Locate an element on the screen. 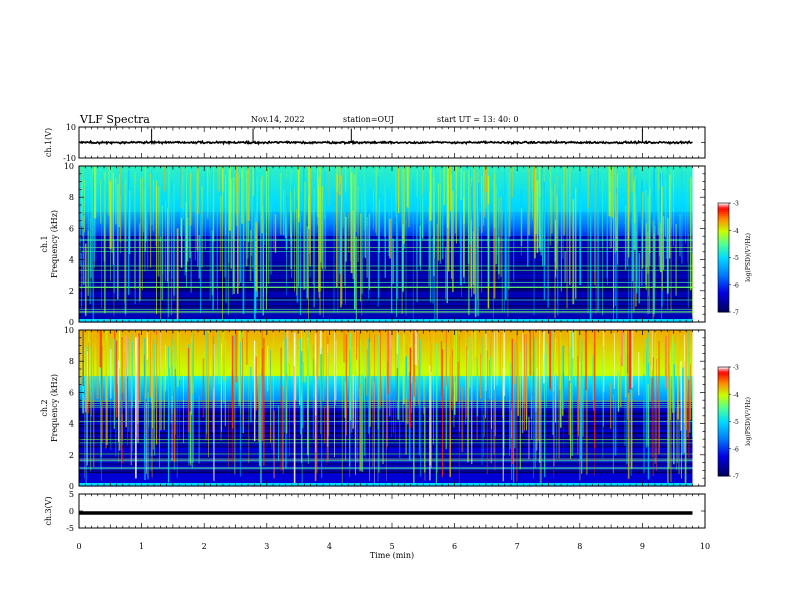  y-tick-label: 8 is located at coordinates (71, 197).